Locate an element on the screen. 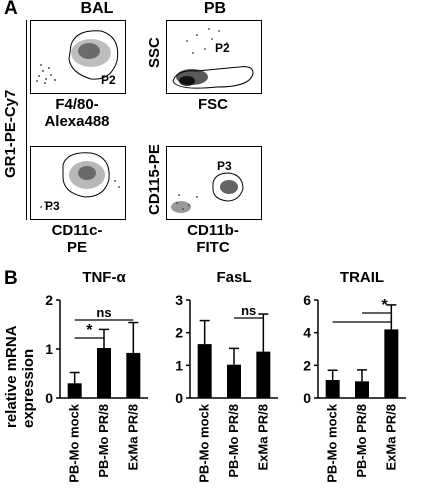  x-axis-label-fsc: FSC is located at coordinates (213, 104).